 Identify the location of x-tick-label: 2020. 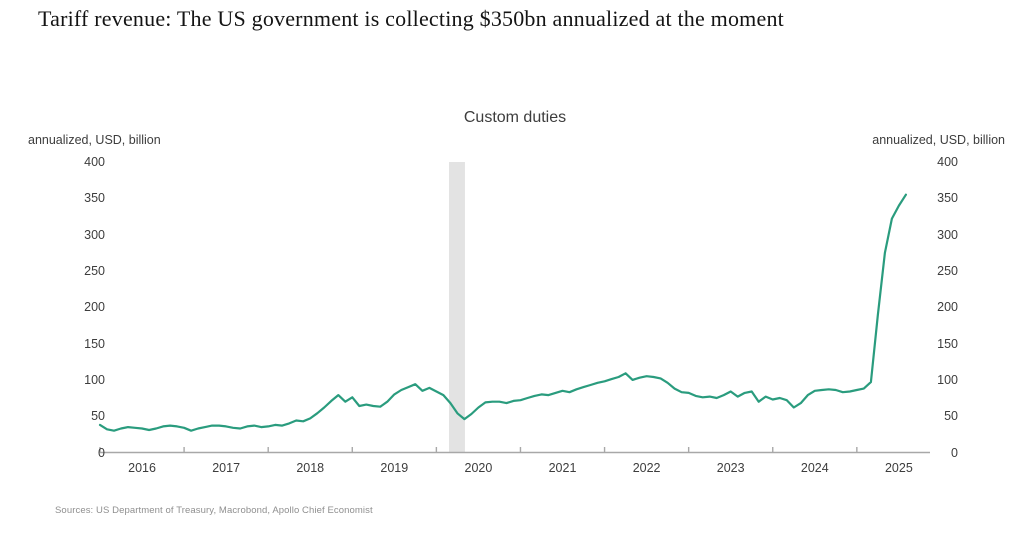
(478, 468).